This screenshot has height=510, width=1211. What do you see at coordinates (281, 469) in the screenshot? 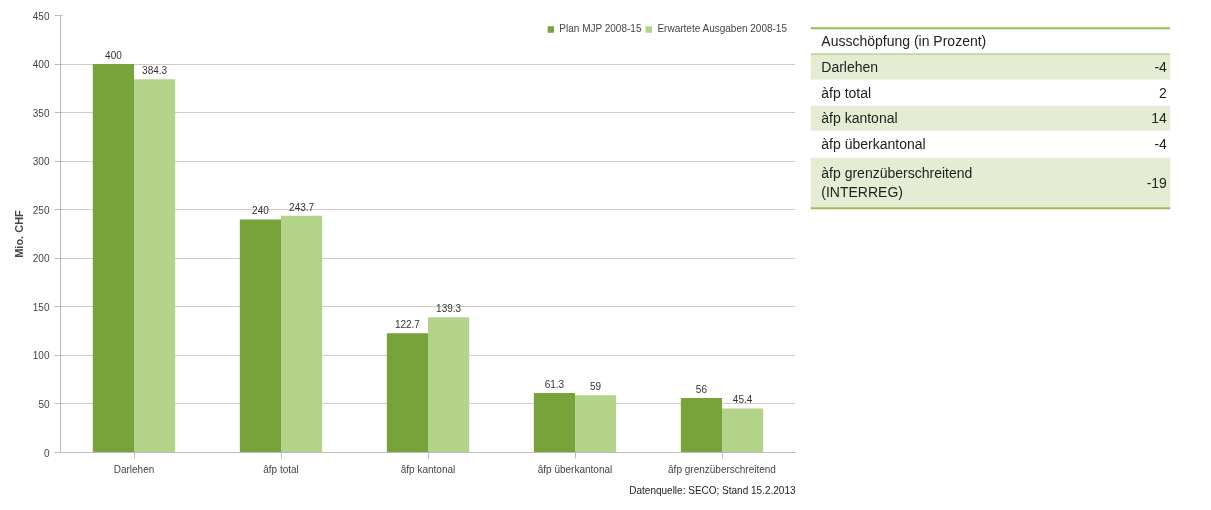
I see `x-tick-label: âfp total` at bounding box center [281, 469].